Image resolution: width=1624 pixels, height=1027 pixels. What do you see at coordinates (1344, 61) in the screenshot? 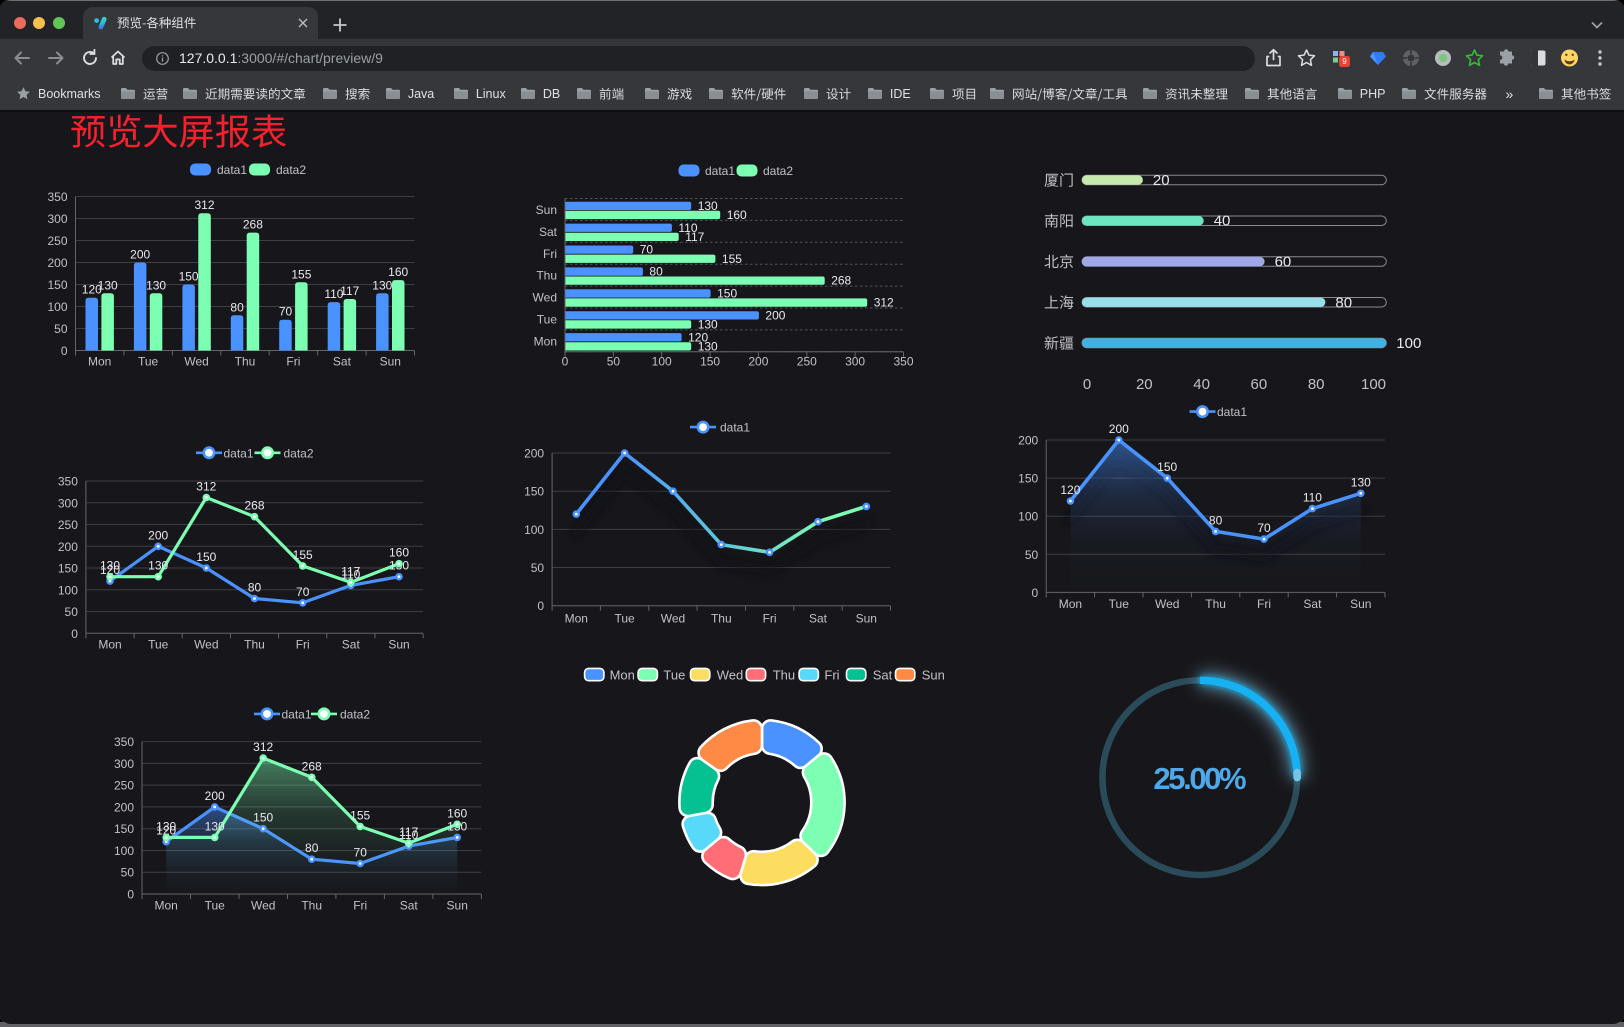
I see `svg-text: 9` at bounding box center [1344, 61].